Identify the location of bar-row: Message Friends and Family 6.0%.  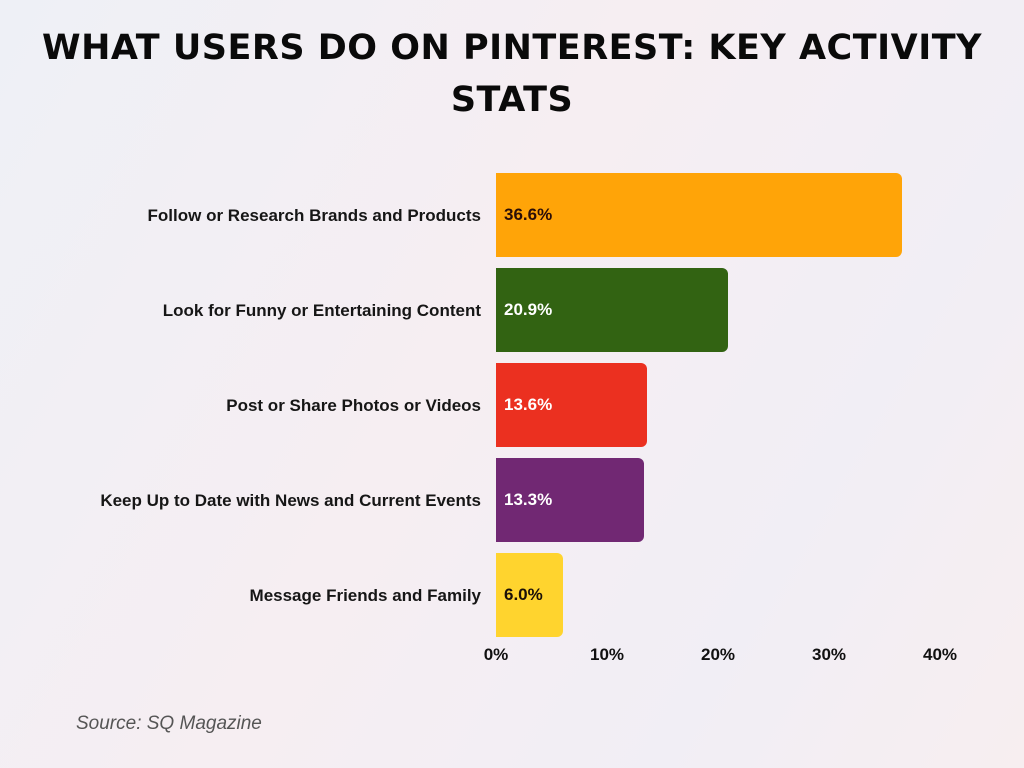
(512, 596).